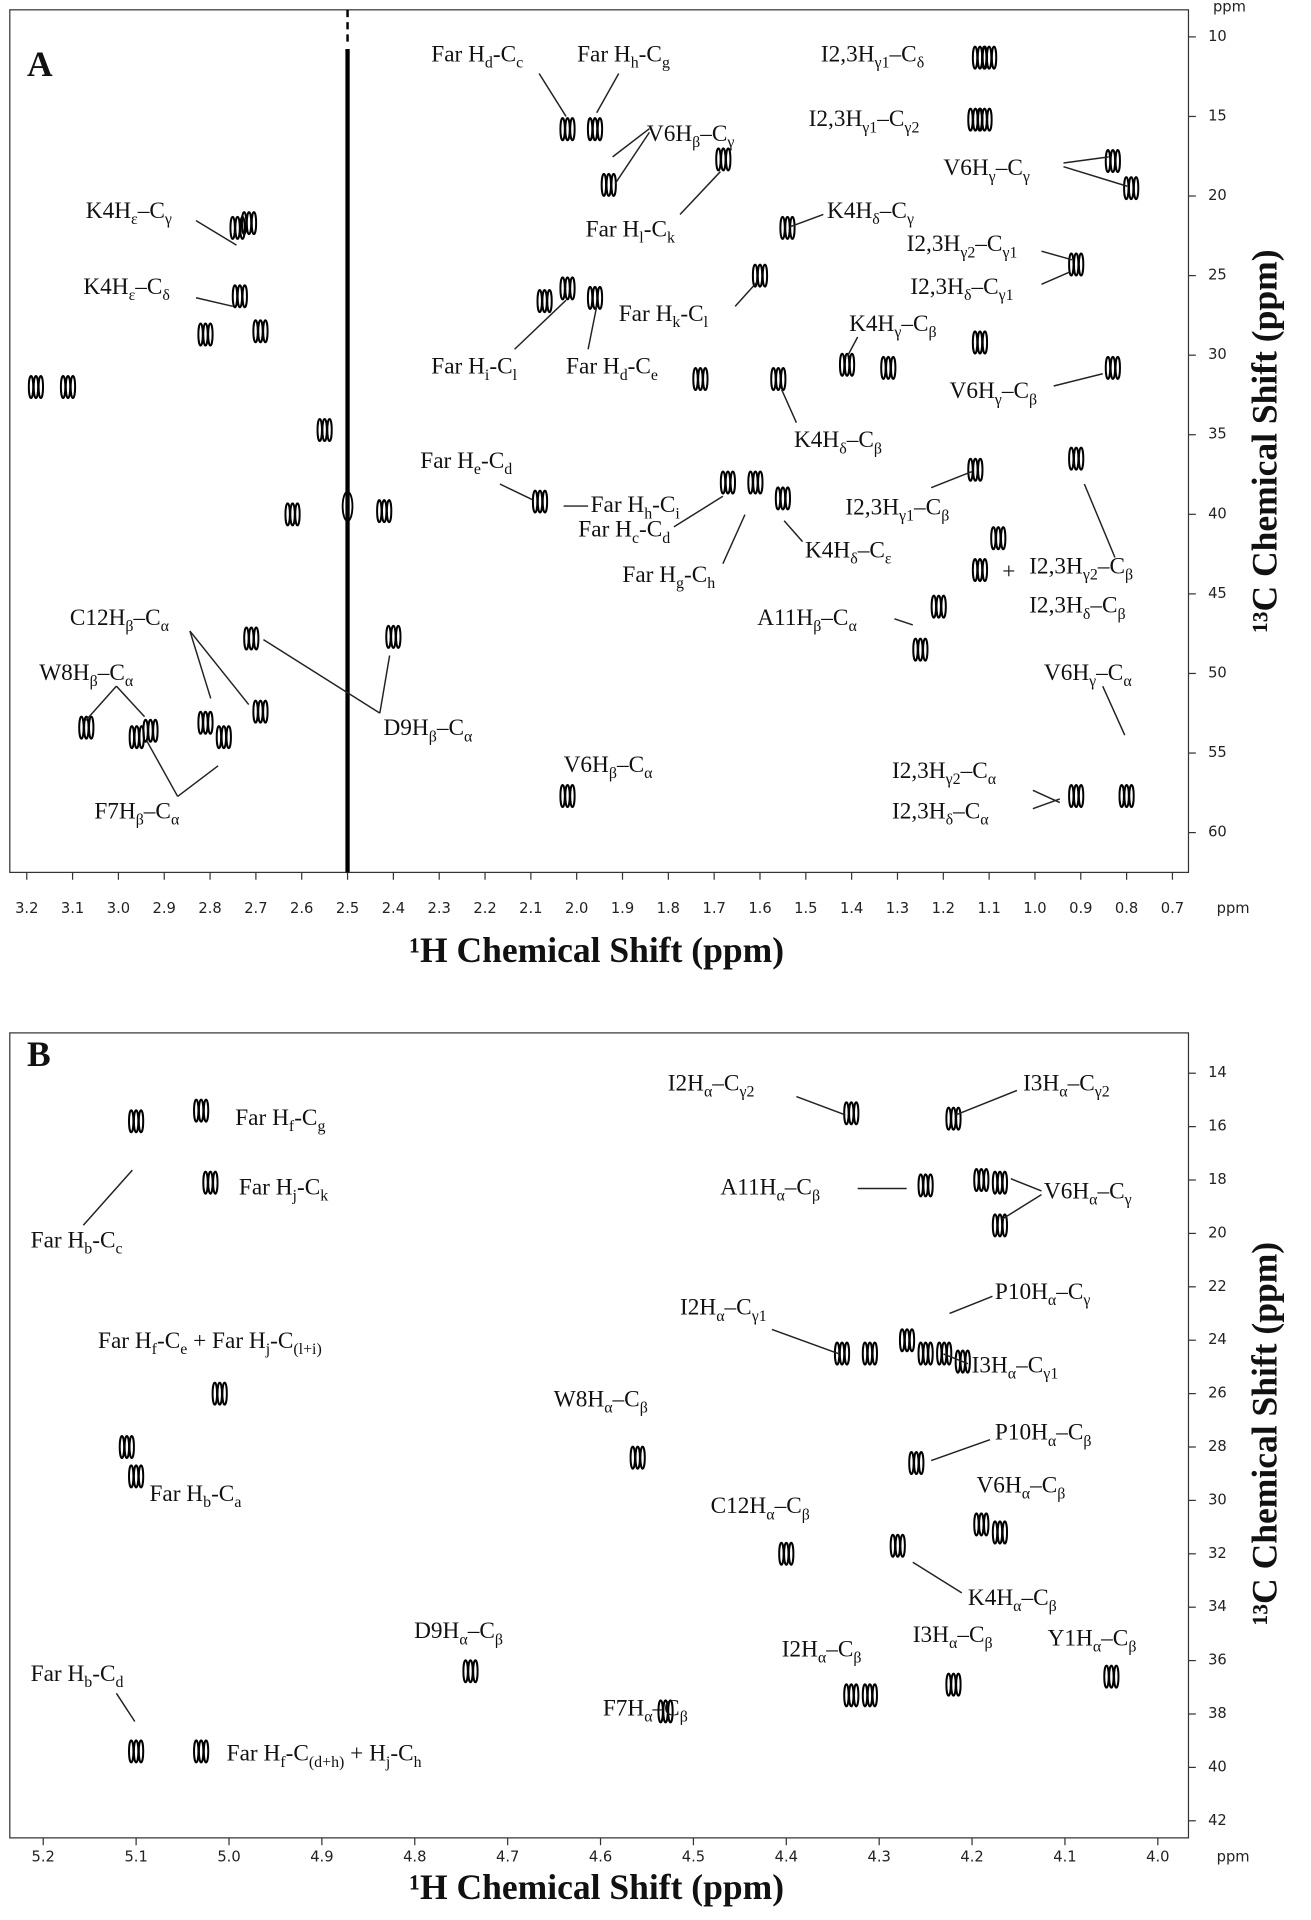 The width and height of the screenshot is (1311, 1920). What do you see at coordinates (1172, 908) in the screenshot?
I see `x-tick-label: 0.7` at bounding box center [1172, 908].